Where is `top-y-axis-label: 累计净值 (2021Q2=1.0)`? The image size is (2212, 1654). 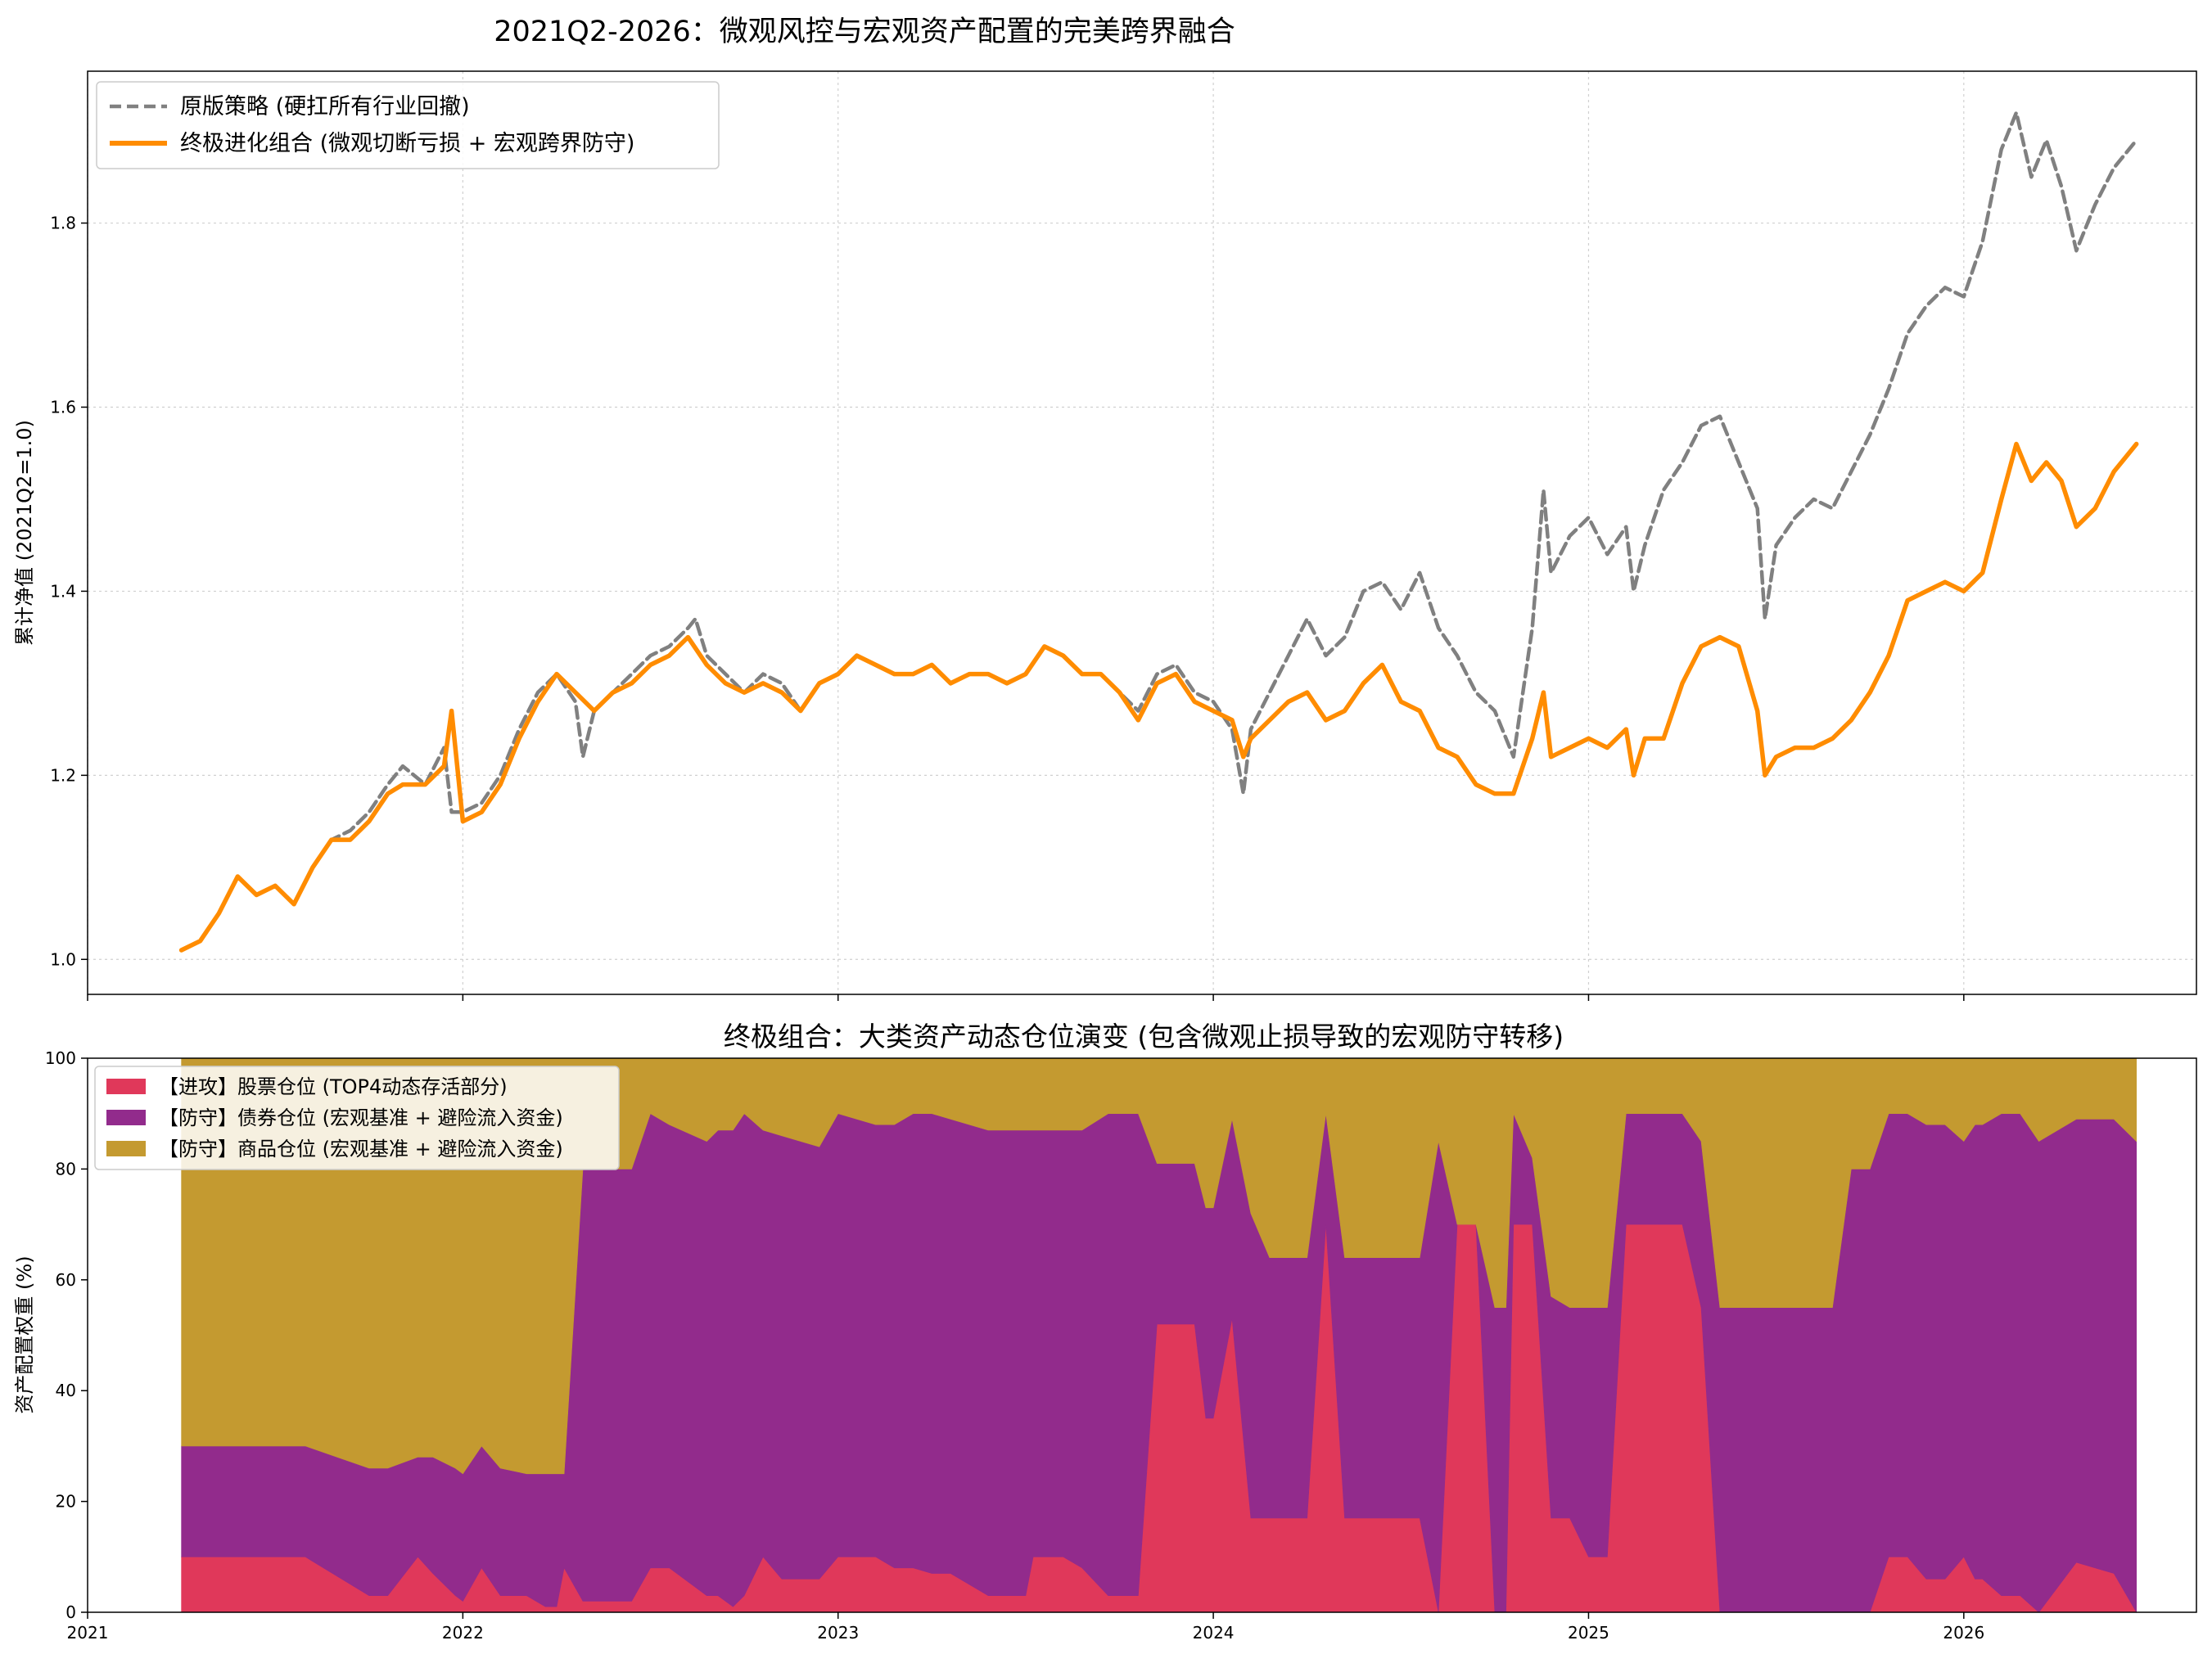 top-y-axis-label: 累计净值 (2021Q2=1.0) is located at coordinates (24, 533).